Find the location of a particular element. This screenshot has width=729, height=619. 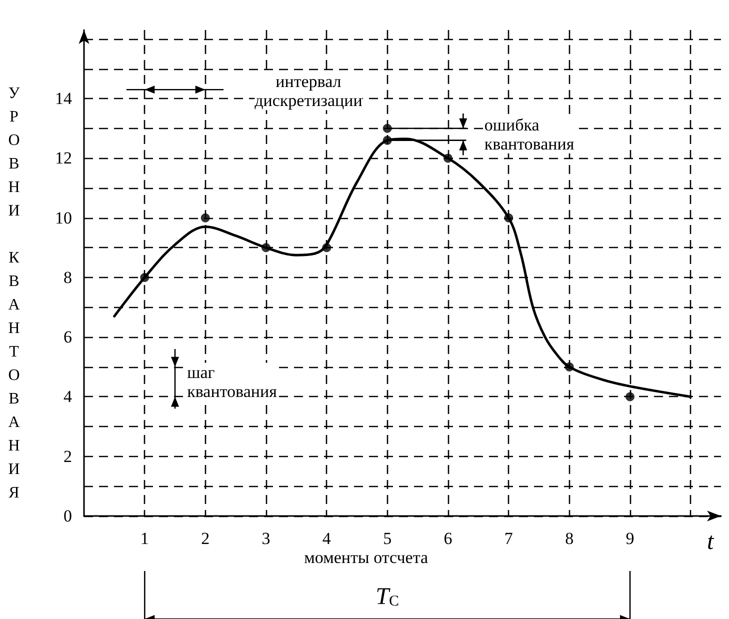

x-tick-label: 9 is located at coordinates (630, 538).